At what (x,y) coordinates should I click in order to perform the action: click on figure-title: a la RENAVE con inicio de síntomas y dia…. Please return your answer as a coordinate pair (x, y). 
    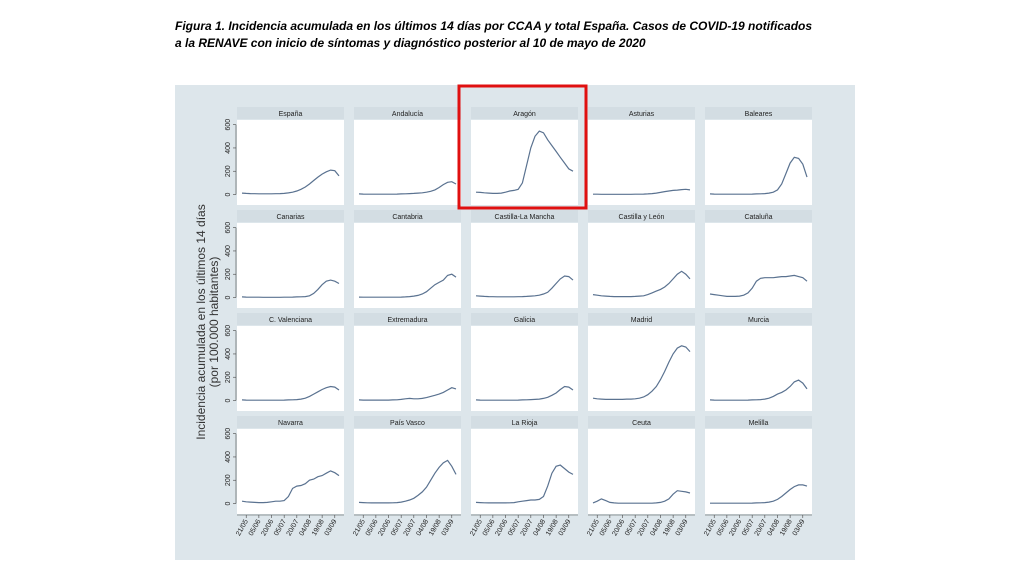
    Looking at the image, I should click on (410, 43).